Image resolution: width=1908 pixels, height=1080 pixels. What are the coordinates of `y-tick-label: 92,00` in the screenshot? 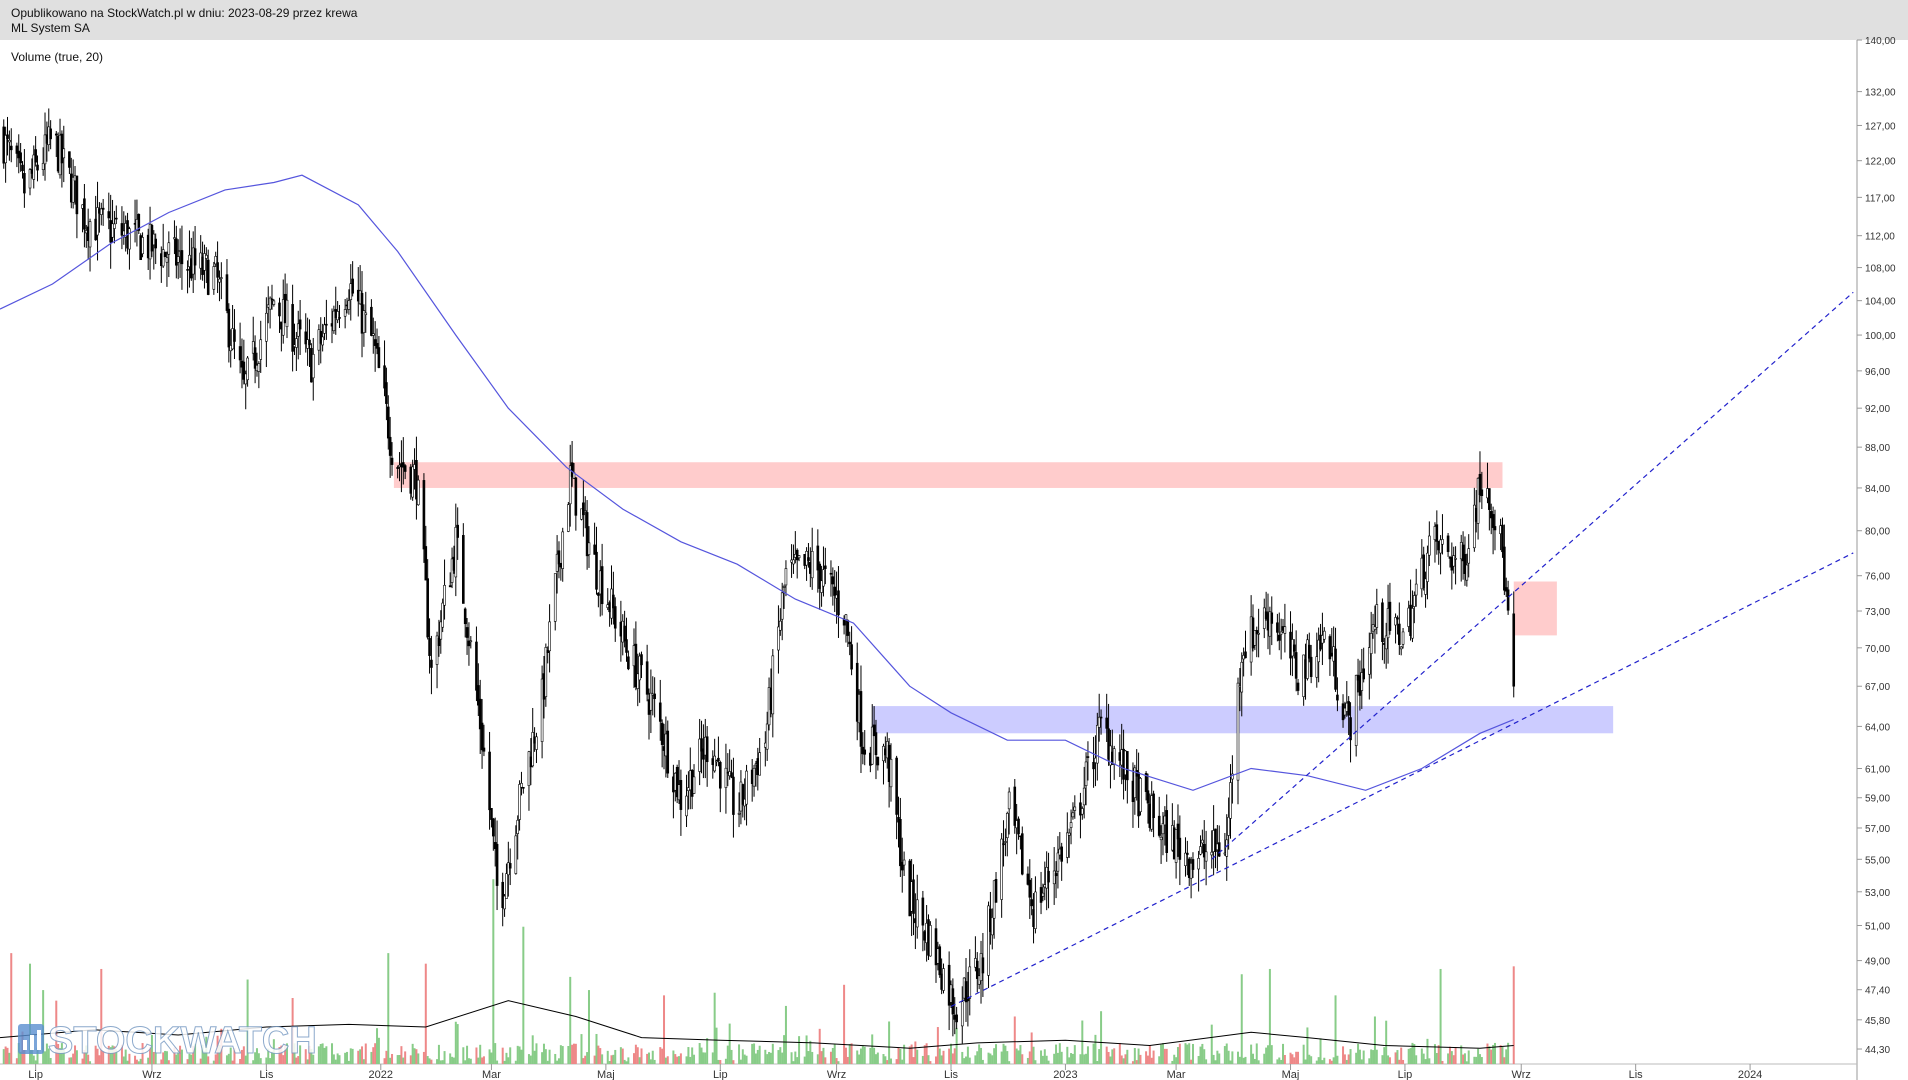 It's located at (1877, 409).